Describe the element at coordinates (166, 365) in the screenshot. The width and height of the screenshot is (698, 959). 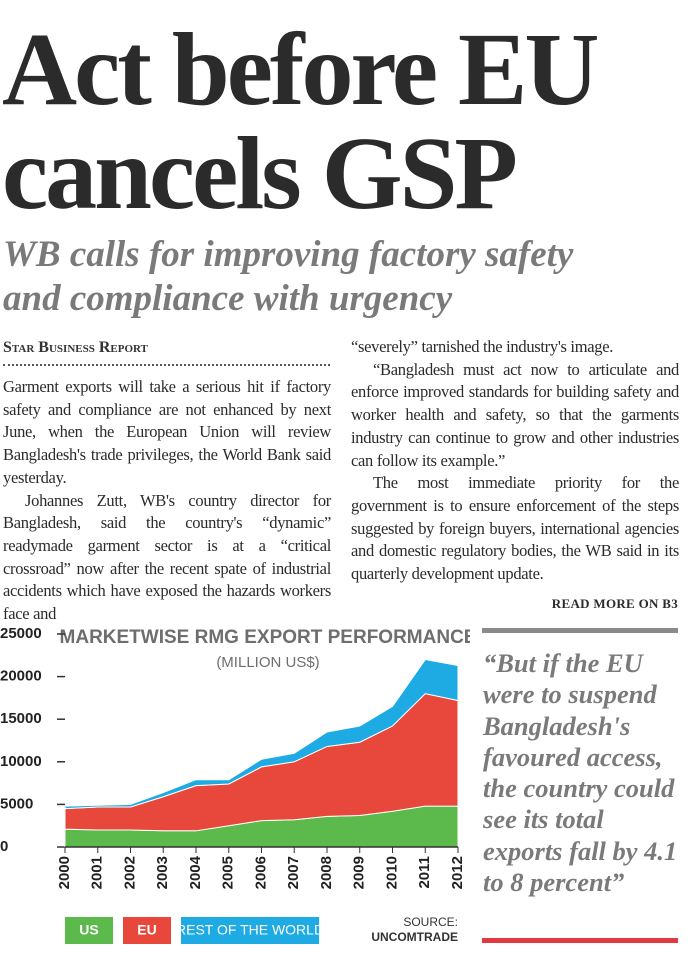
I see `divider` at that location.